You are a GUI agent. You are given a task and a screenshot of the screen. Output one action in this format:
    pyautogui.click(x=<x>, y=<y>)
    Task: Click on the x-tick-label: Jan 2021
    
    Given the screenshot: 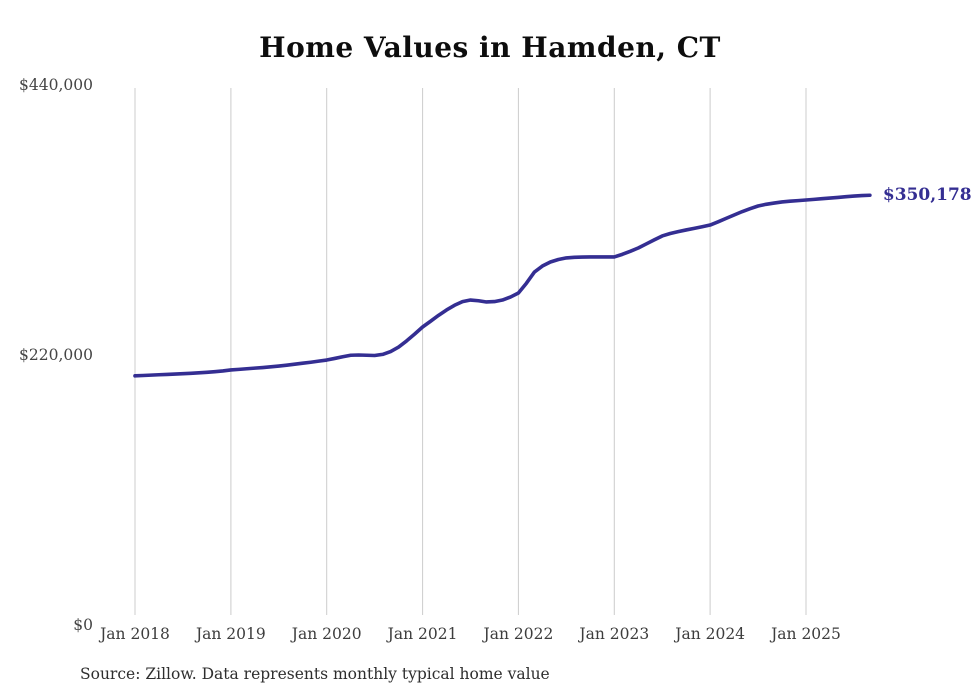 What is the action you would take?
    pyautogui.click(x=422, y=634)
    